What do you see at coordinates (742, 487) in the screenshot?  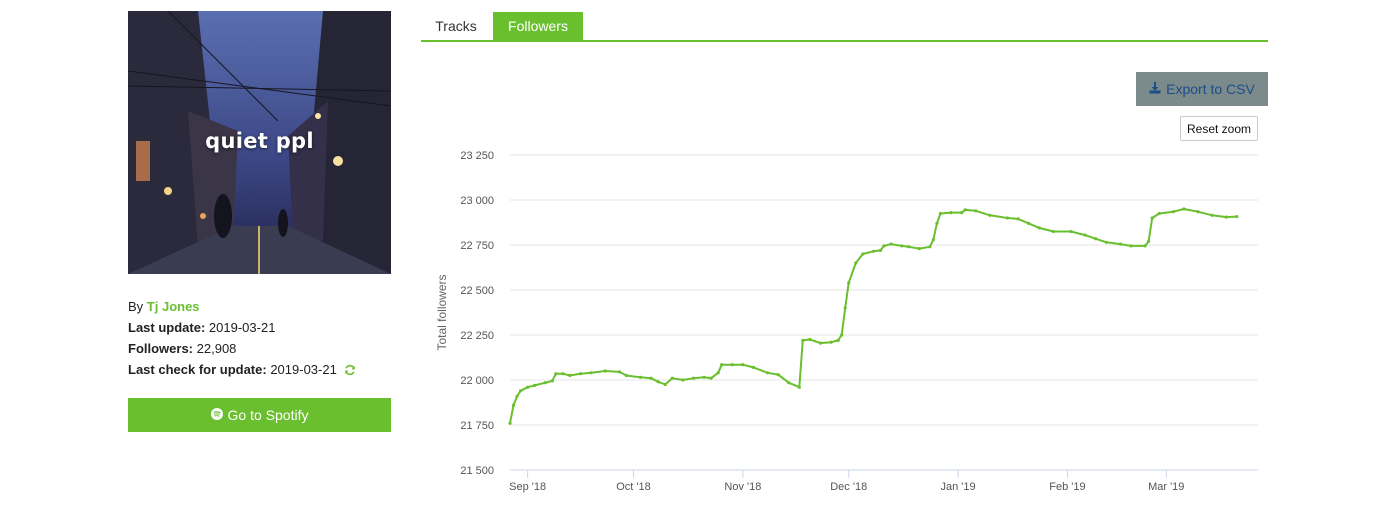 I see `x-tick-label: Nov '18` at bounding box center [742, 487].